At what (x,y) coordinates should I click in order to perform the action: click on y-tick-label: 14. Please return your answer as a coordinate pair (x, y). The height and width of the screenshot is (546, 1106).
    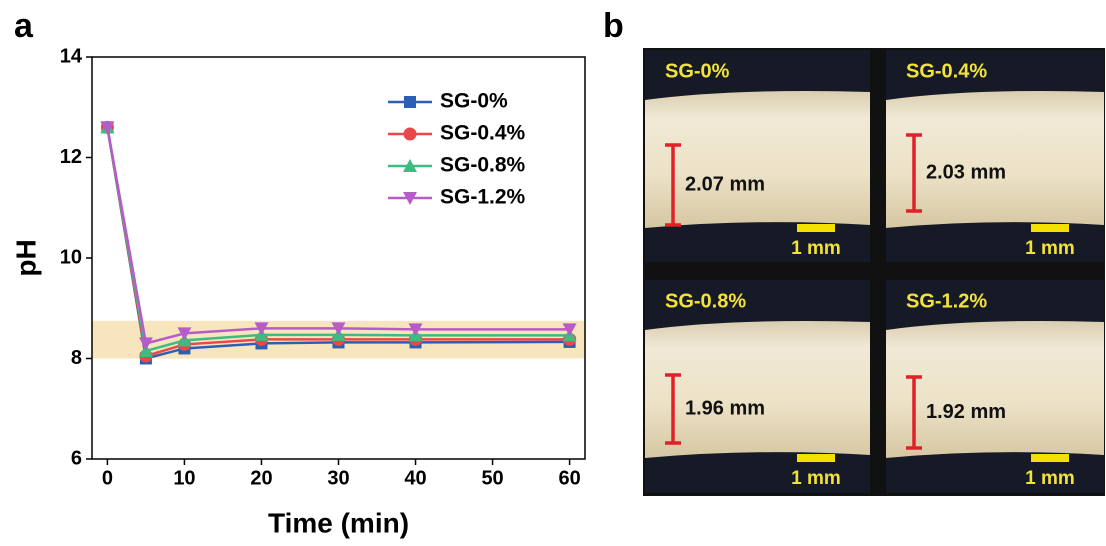
    Looking at the image, I should click on (71, 56).